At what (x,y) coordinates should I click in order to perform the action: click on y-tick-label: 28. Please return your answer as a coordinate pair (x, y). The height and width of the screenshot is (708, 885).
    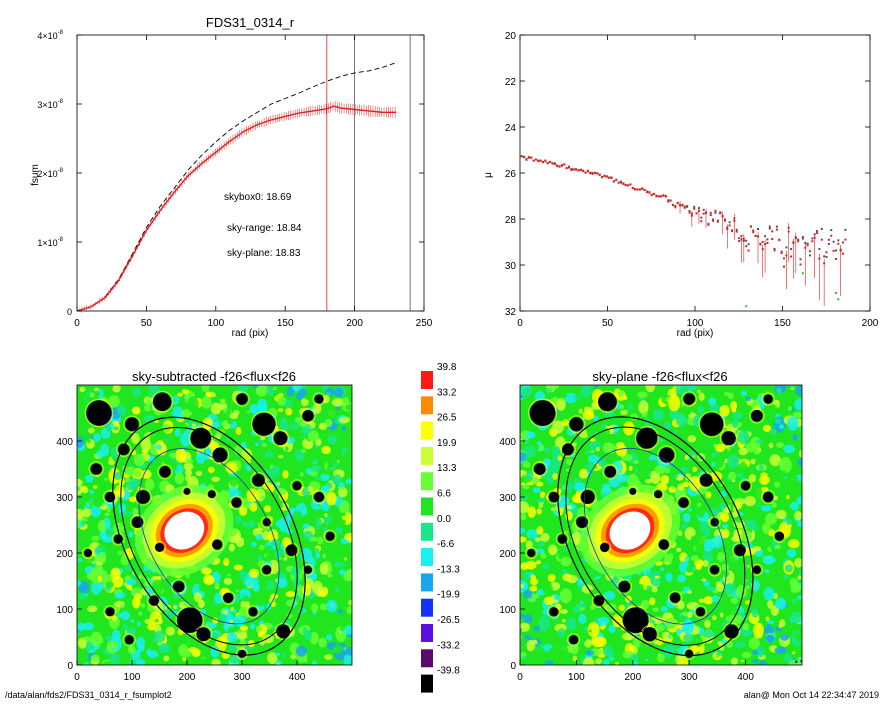
    Looking at the image, I should click on (511, 220).